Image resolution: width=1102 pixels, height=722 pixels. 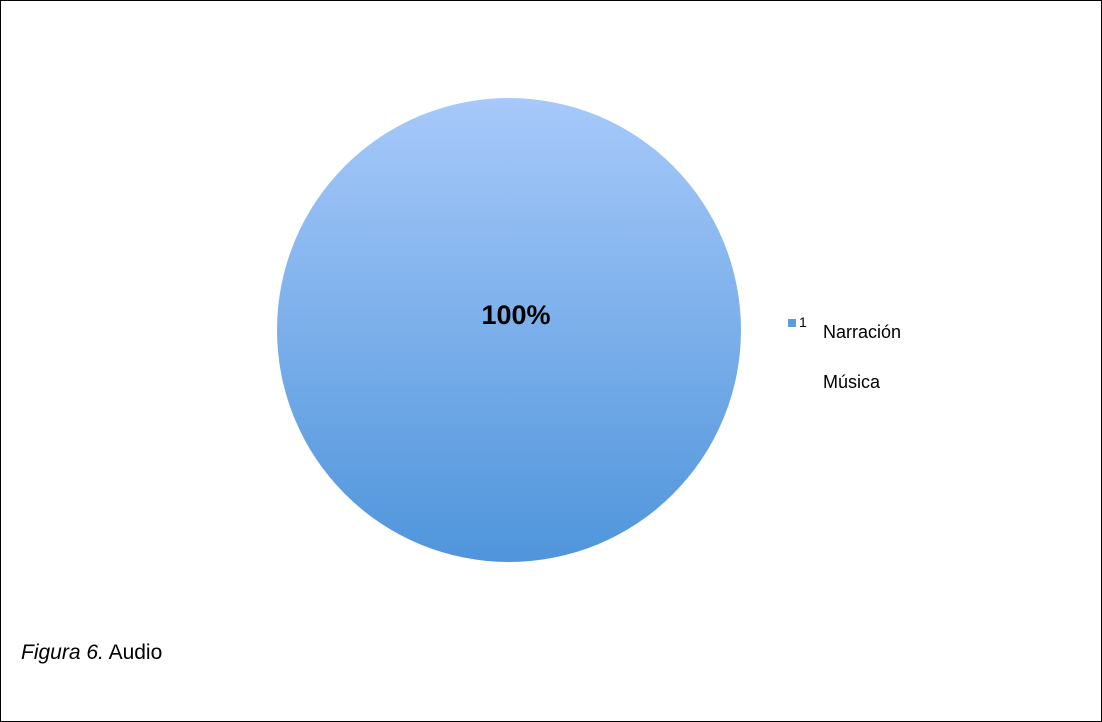 I want to click on pie-data-label-0: 100%, so click(x=515, y=315).